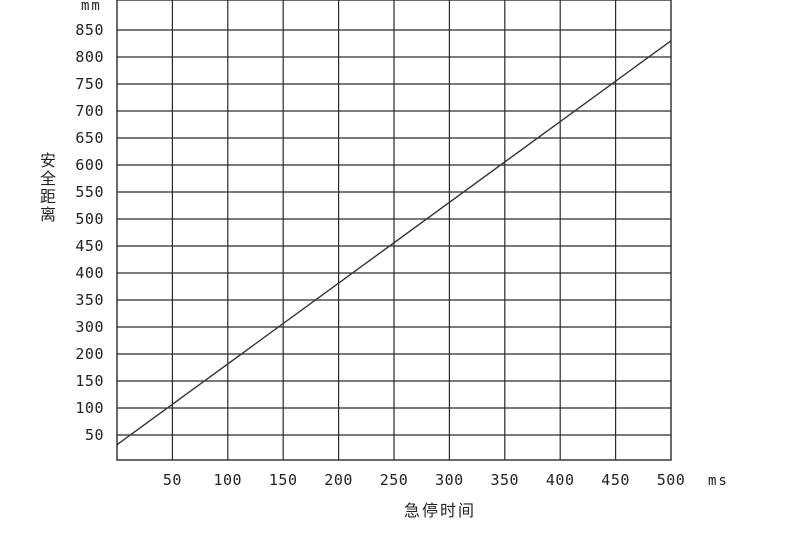 Image resolution: width=801 pixels, height=551 pixels. Describe the element at coordinates (89, 300) in the screenshot. I see `y-tick-label: 350` at that location.